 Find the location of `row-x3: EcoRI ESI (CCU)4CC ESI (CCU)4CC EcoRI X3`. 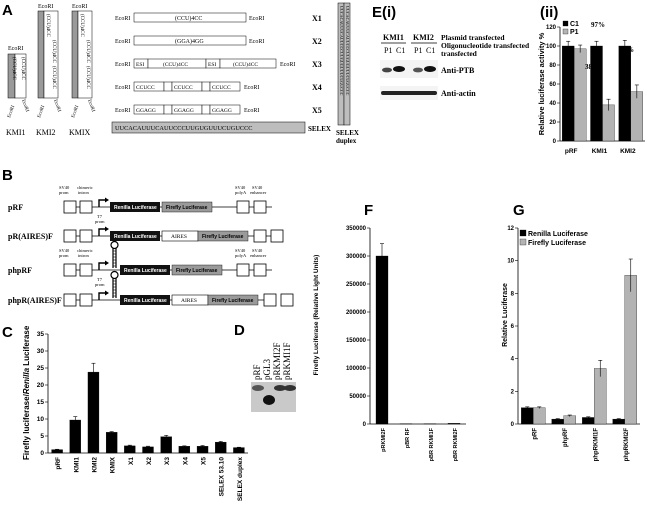

row-x3: EcoRI ESI (CCU)4CC ESI (CCU)4CC EcoRI X3 is located at coordinates (218, 63).